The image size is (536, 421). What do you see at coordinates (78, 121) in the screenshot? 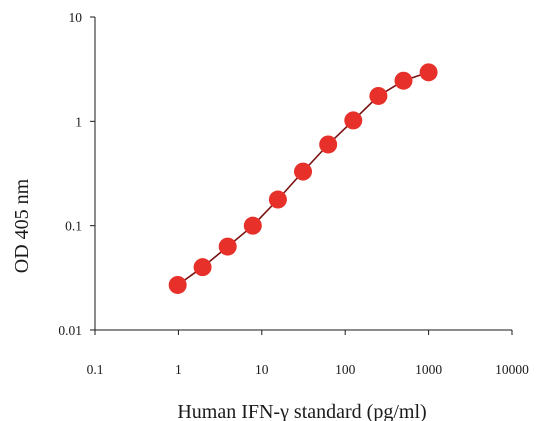
I see `y-tick-label: 1` at bounding box center [78, 121].